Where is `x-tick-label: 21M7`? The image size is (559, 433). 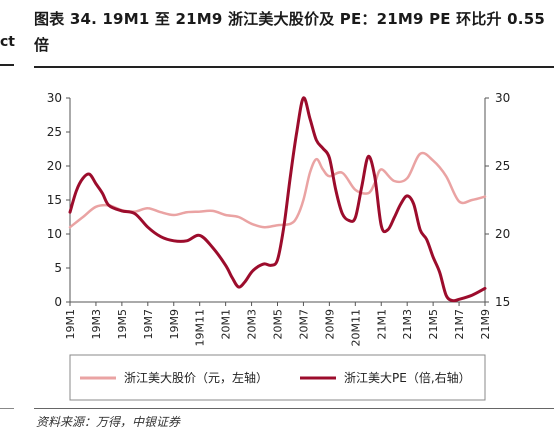 x-tick-label: 21M7 is located at coordinates (459, 324).